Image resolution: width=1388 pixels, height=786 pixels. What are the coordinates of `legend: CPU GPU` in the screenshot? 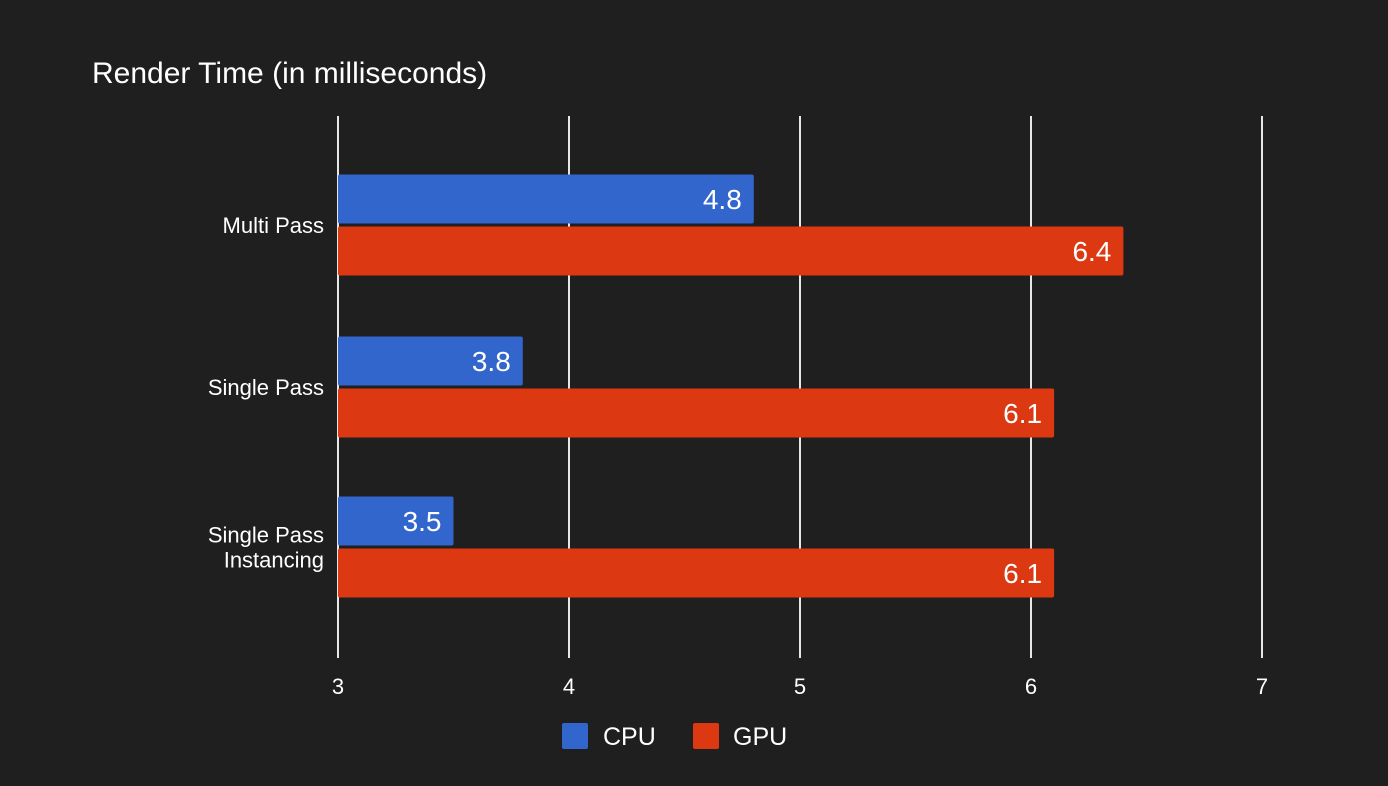 It's located at (674, 737).